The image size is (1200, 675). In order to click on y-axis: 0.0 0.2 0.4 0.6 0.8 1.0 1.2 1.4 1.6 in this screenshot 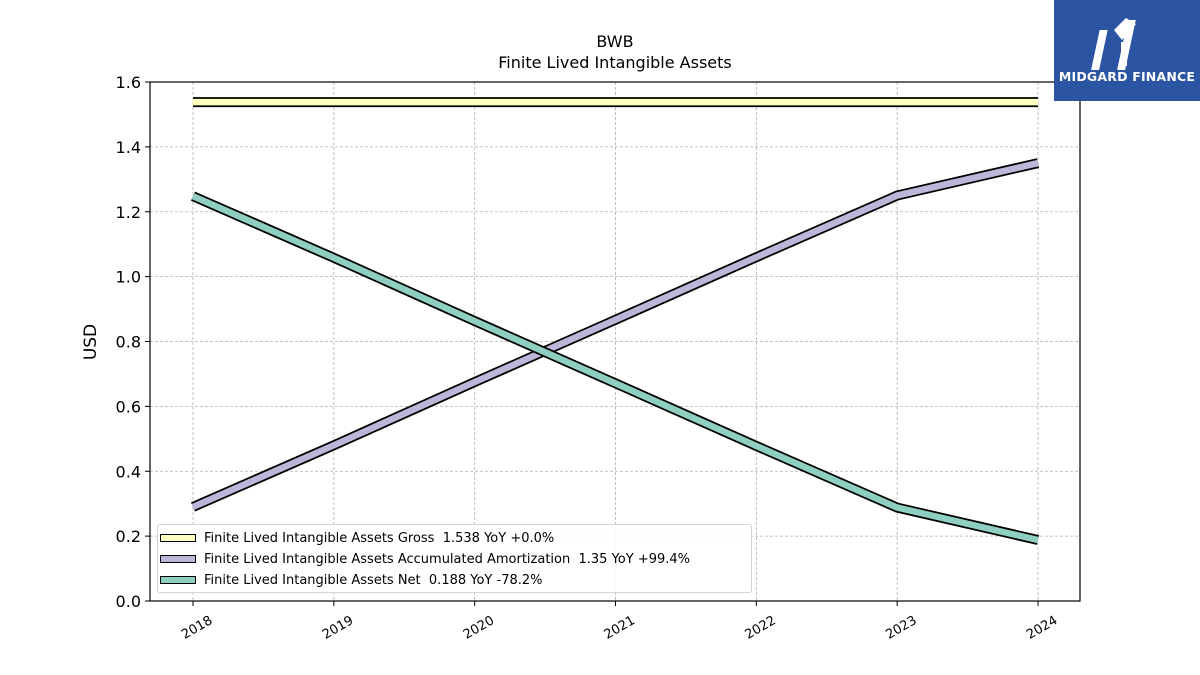, I will do `click(133, 342)`.